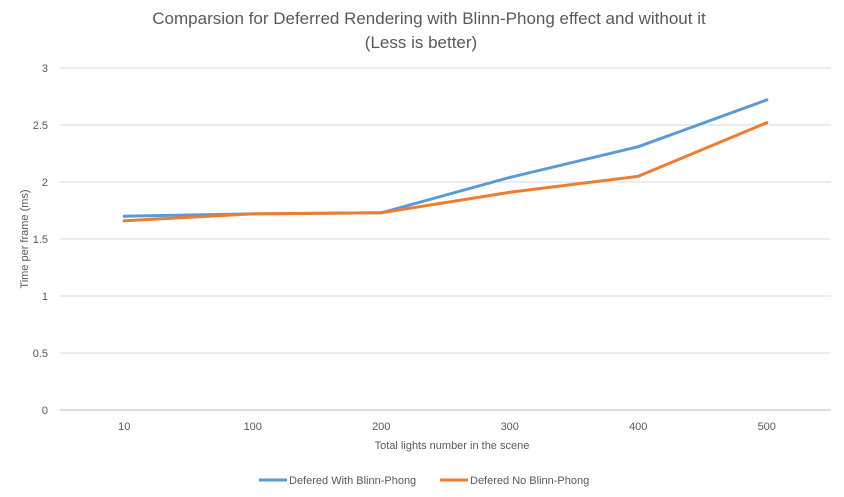 The height and width of the screenshot is (497, 844). I want to click on x-tick-label: 400, so click(638, 427).